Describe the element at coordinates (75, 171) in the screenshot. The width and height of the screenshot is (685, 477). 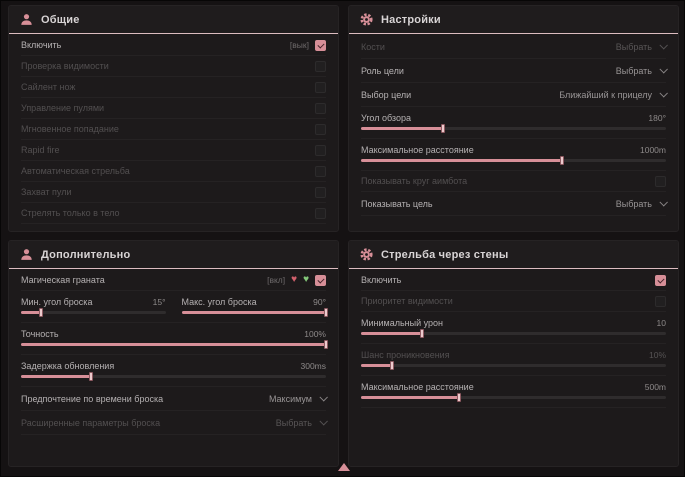
I see `option-label: Автоматическая стрельба` at that location.